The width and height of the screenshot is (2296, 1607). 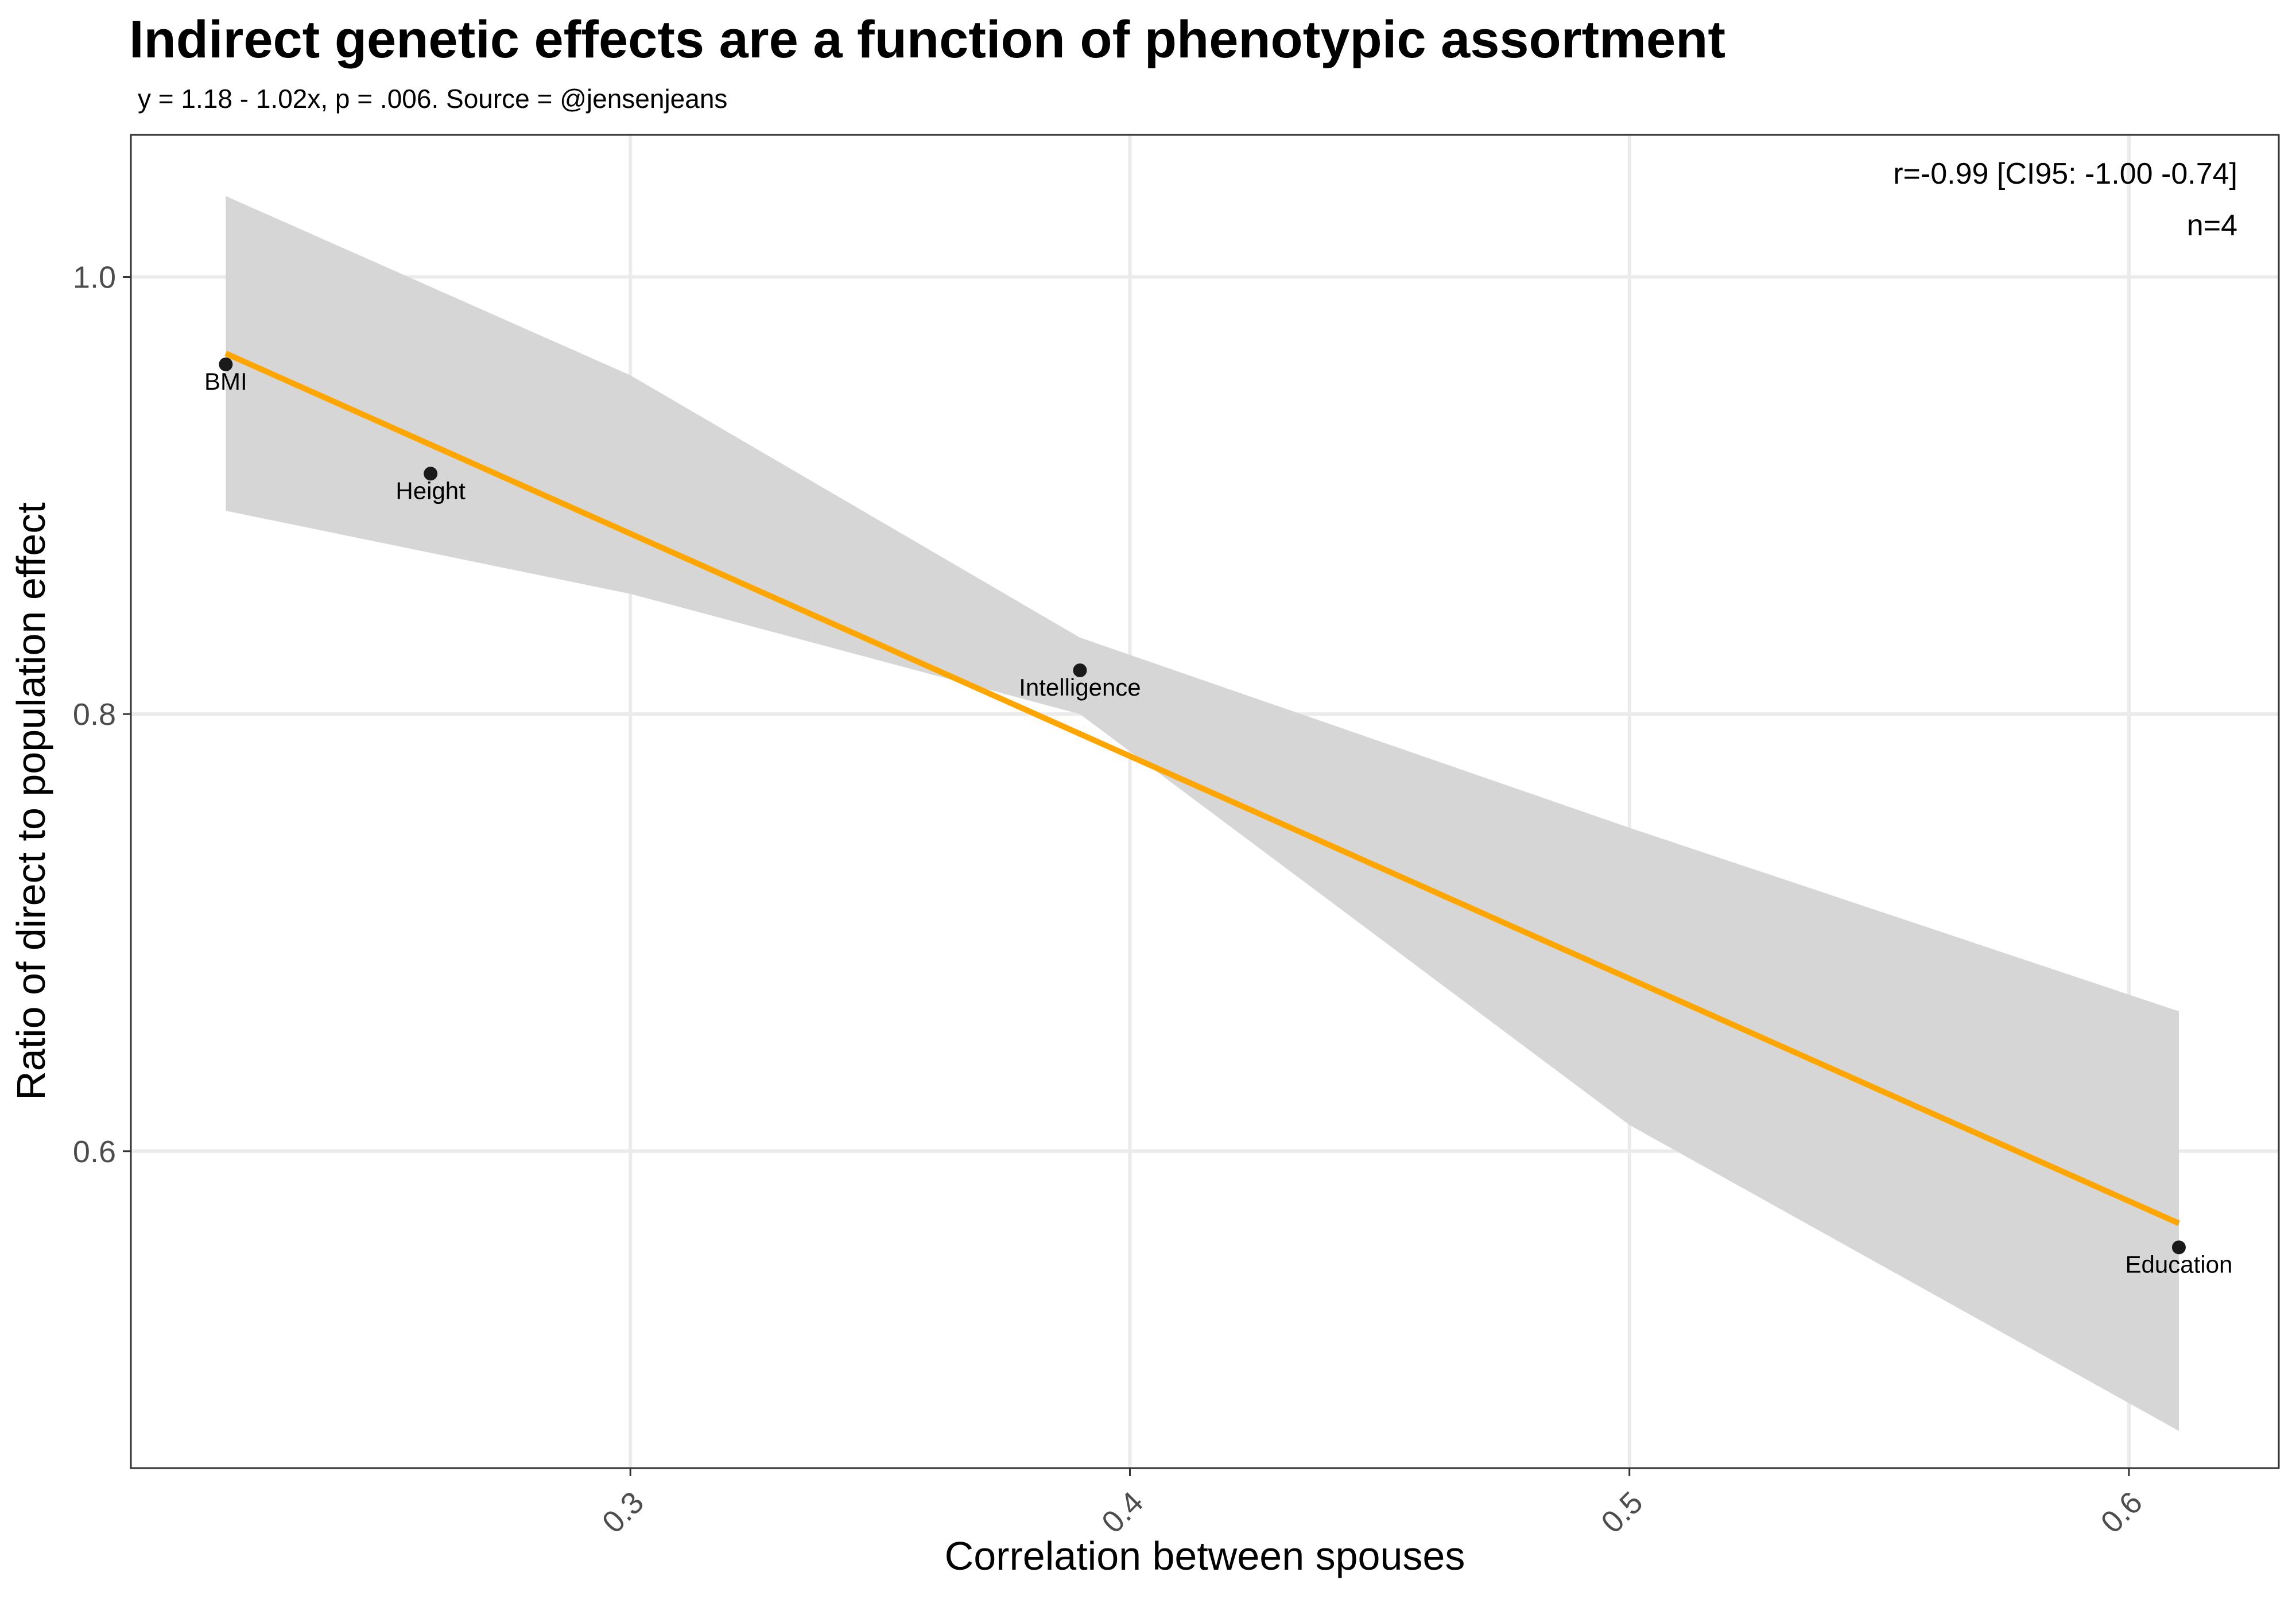 I want to click on y-axis-ticks: 0.6 0.8 1.0, so click(x=102, y=715).